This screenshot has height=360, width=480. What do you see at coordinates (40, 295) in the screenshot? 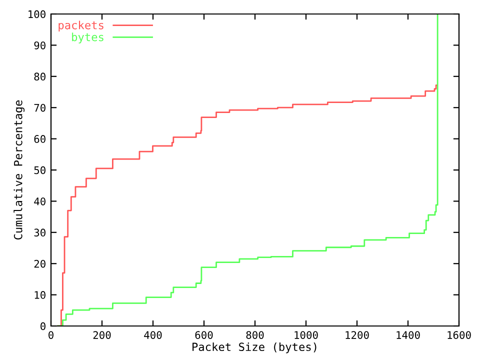
I see `y-tick-label: 10` at bounding box center [40, 295].